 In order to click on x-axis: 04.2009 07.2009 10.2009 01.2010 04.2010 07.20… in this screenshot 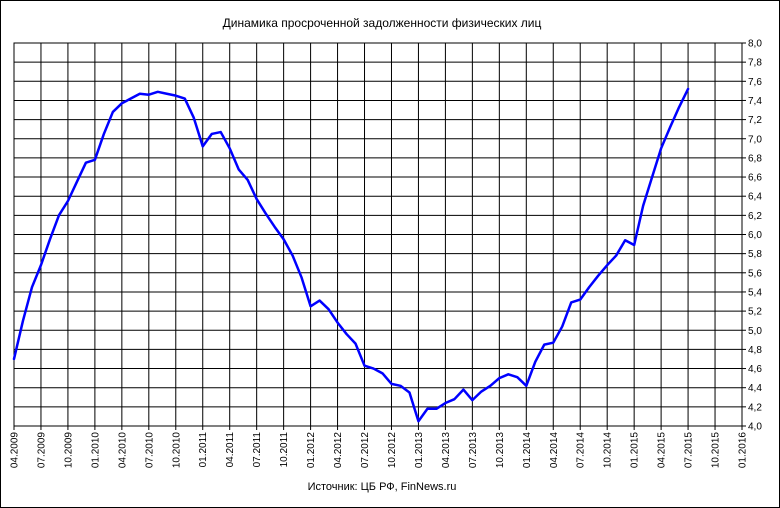, I will do `click(379, 447)`.